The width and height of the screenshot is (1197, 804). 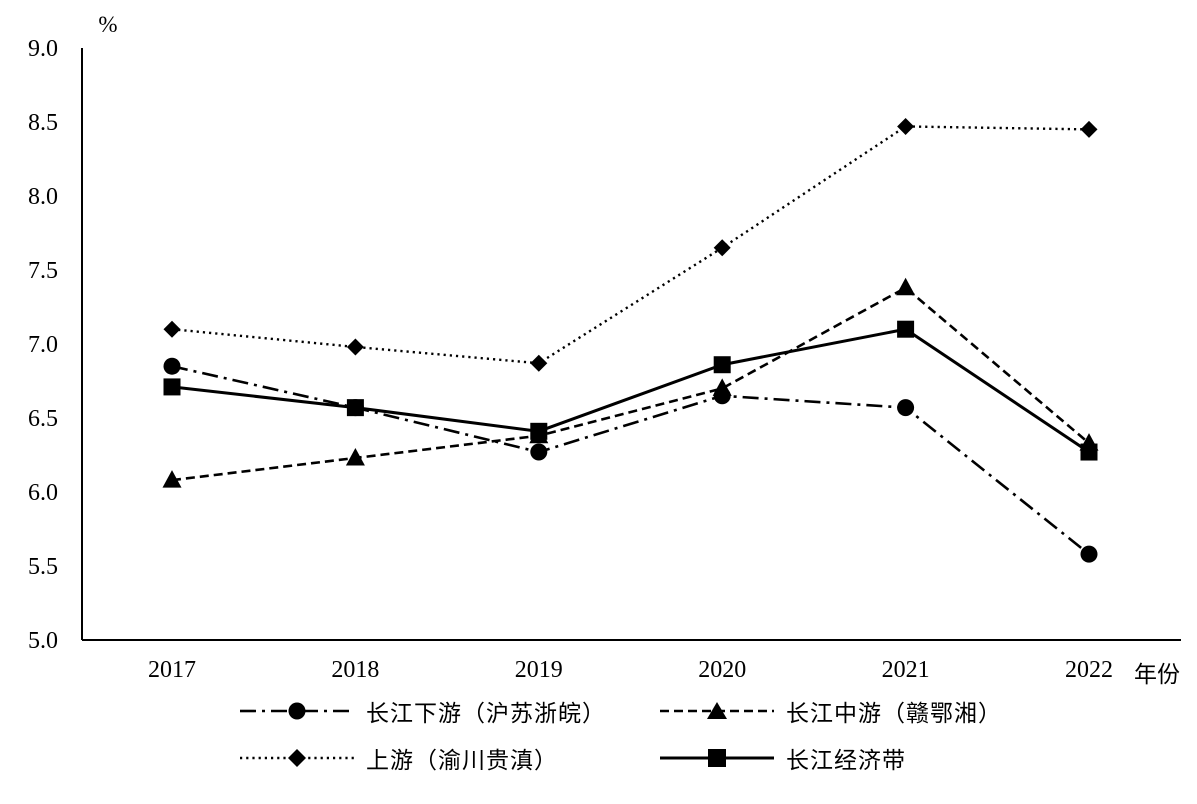 I want to click on svg-text: 2021, so click(x=906, y=670).